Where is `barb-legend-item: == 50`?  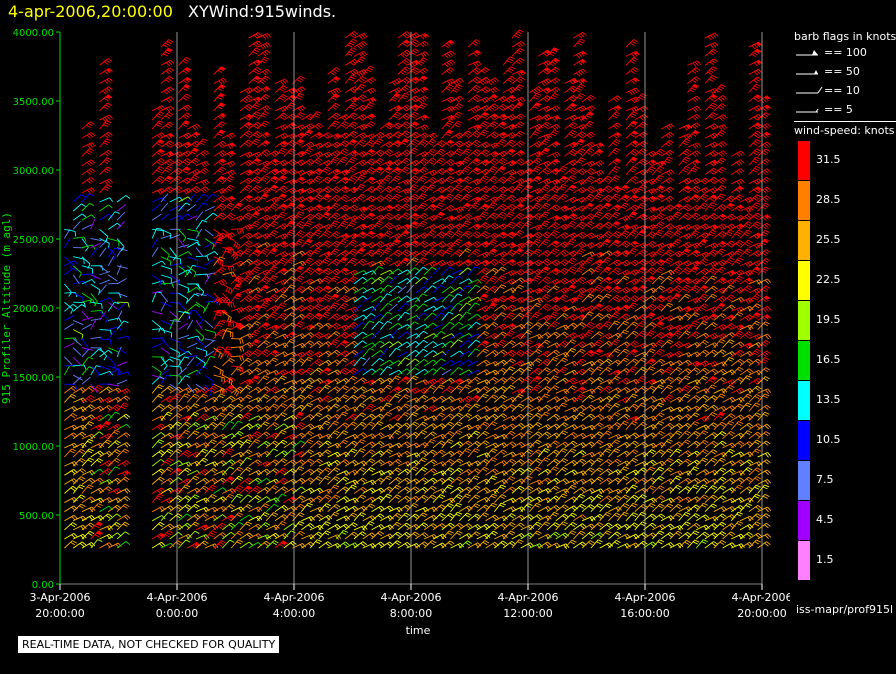 barb-legend-item: == 50 is located at coordinates (845, 71).